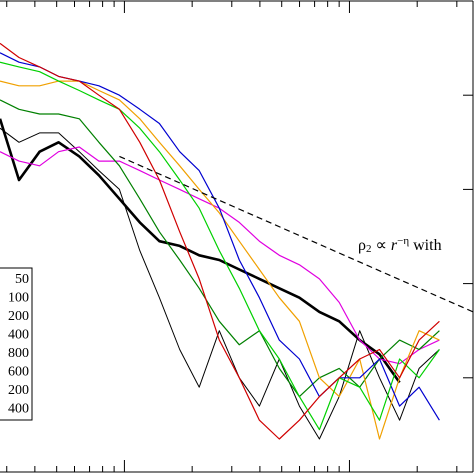  Describe the element at coordinates (403, 241) in the screenshot. I see `ann-sup: −η` at that location.